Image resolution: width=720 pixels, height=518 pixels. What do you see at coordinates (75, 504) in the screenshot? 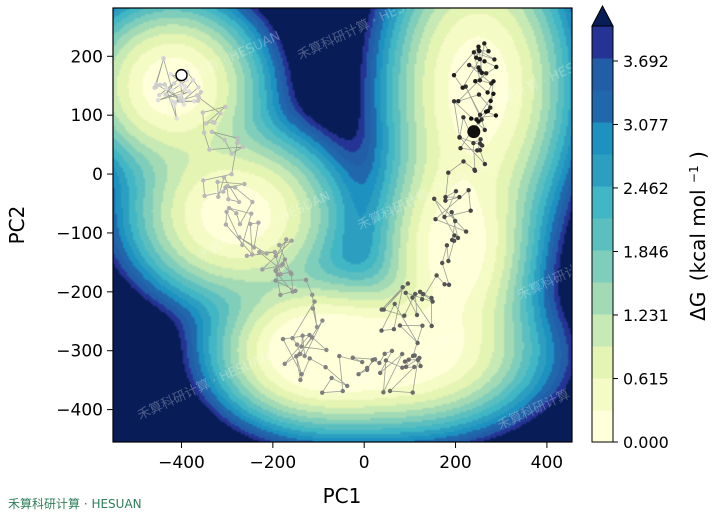
I see `corner-watermark: 禾算科研计算 · HESUAN` at bounding box center [75, 504].